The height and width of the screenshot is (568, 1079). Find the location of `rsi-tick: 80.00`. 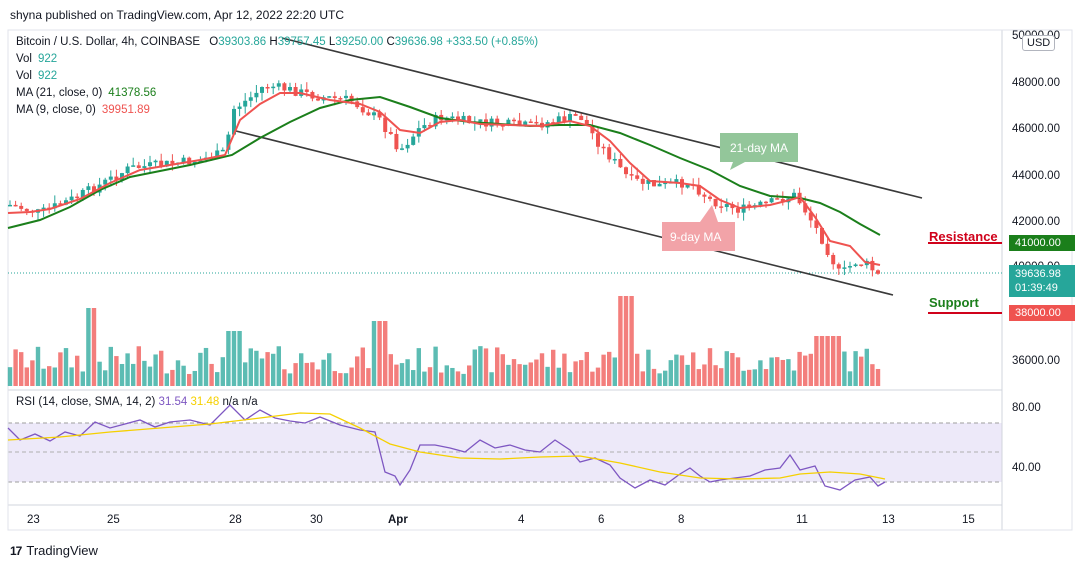

rsi-tick: 80.00 is located at coordinates (1026, 408).